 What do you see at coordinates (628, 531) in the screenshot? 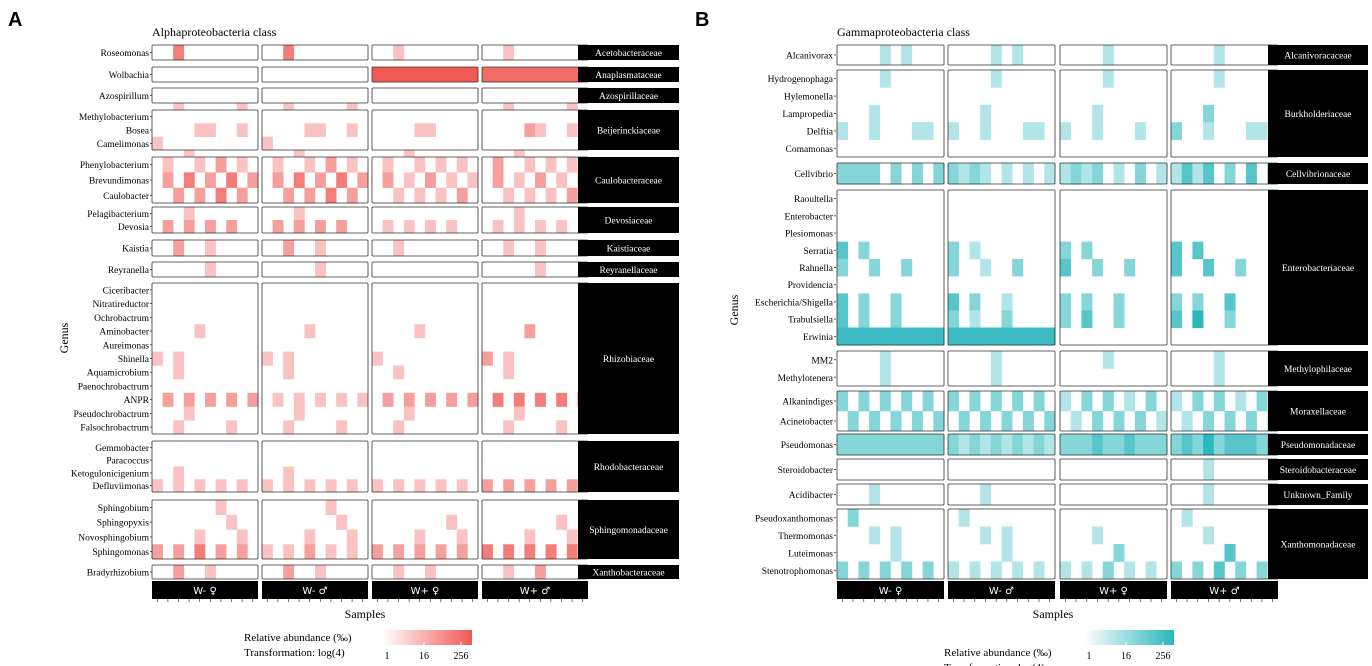
I see `family-label: Sphingomonadaceae` at bounding box center [628, 531].